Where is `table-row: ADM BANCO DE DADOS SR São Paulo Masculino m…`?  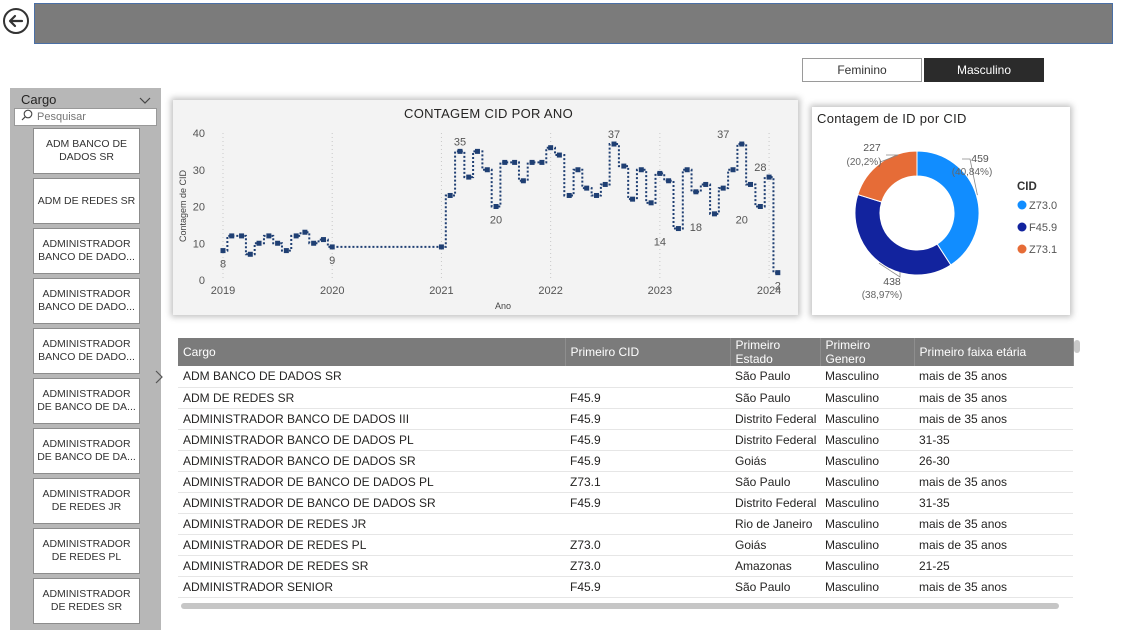 table-row: ADM BANCO DE DADOS SR São Paulo Masculino m… is located at coordinates (625, 377).